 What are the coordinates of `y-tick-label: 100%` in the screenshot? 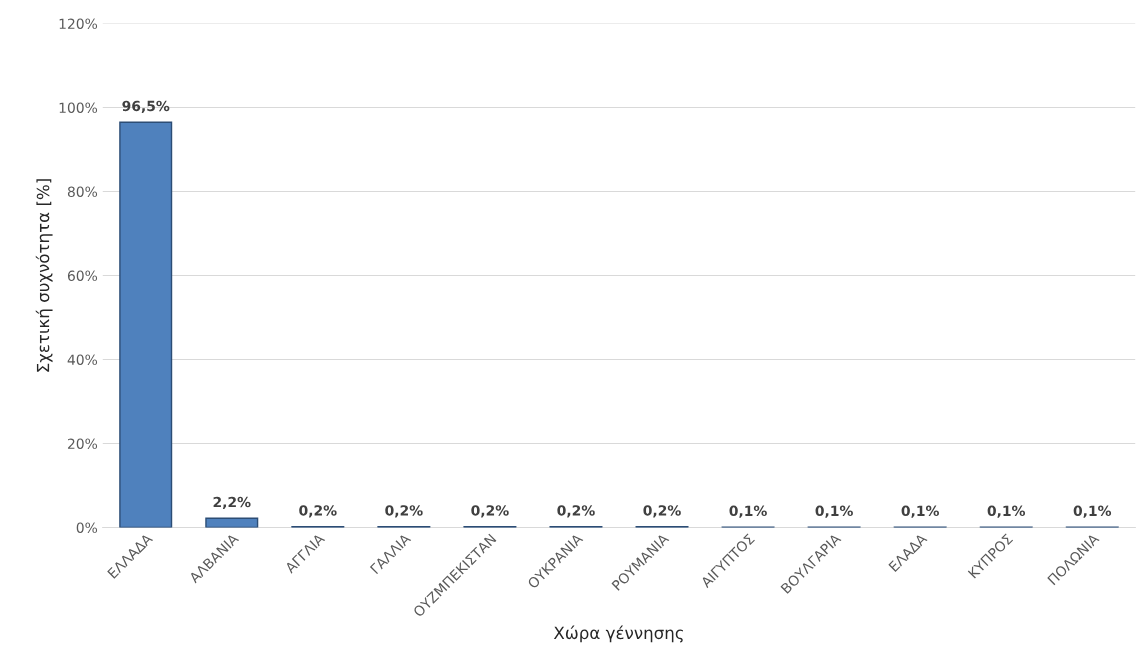 It's located at (78, 107).